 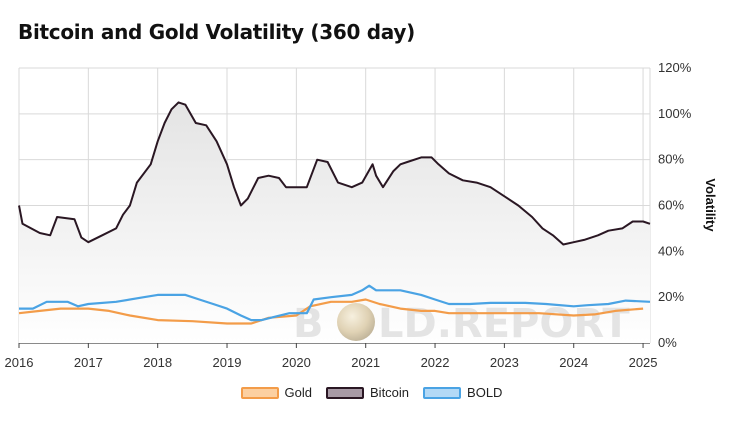 What do you see at coordinates (345, 392) in the screenshot?
I see `legend-swatch-bitcoin` at bounding box center [345, 392].